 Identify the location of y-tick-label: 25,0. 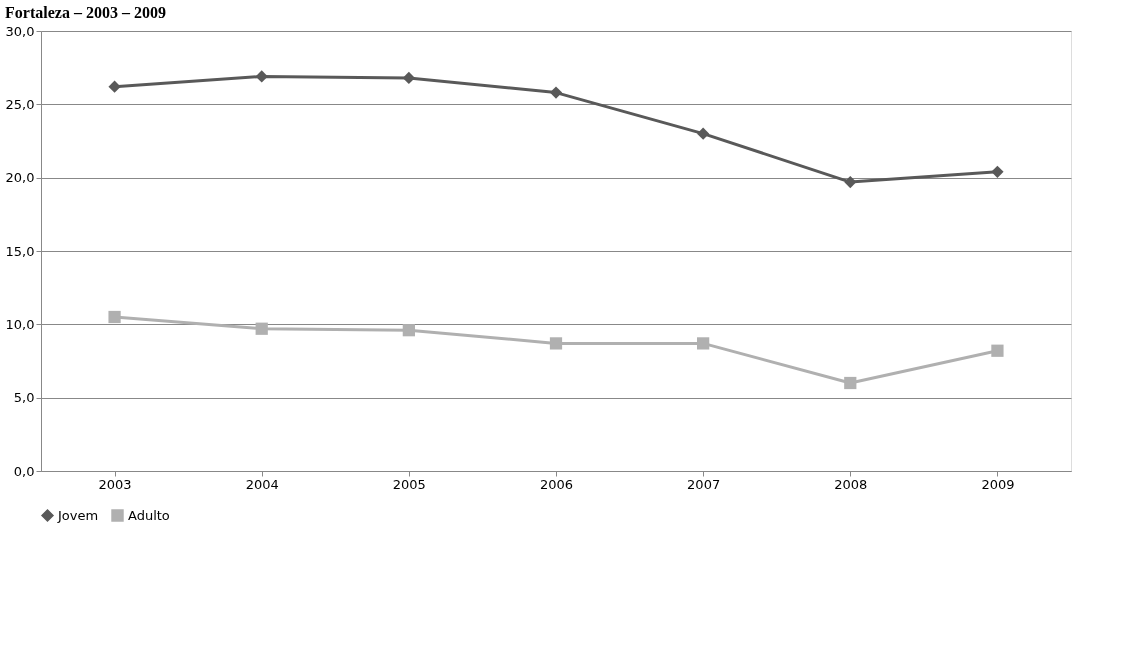
(20, 104).